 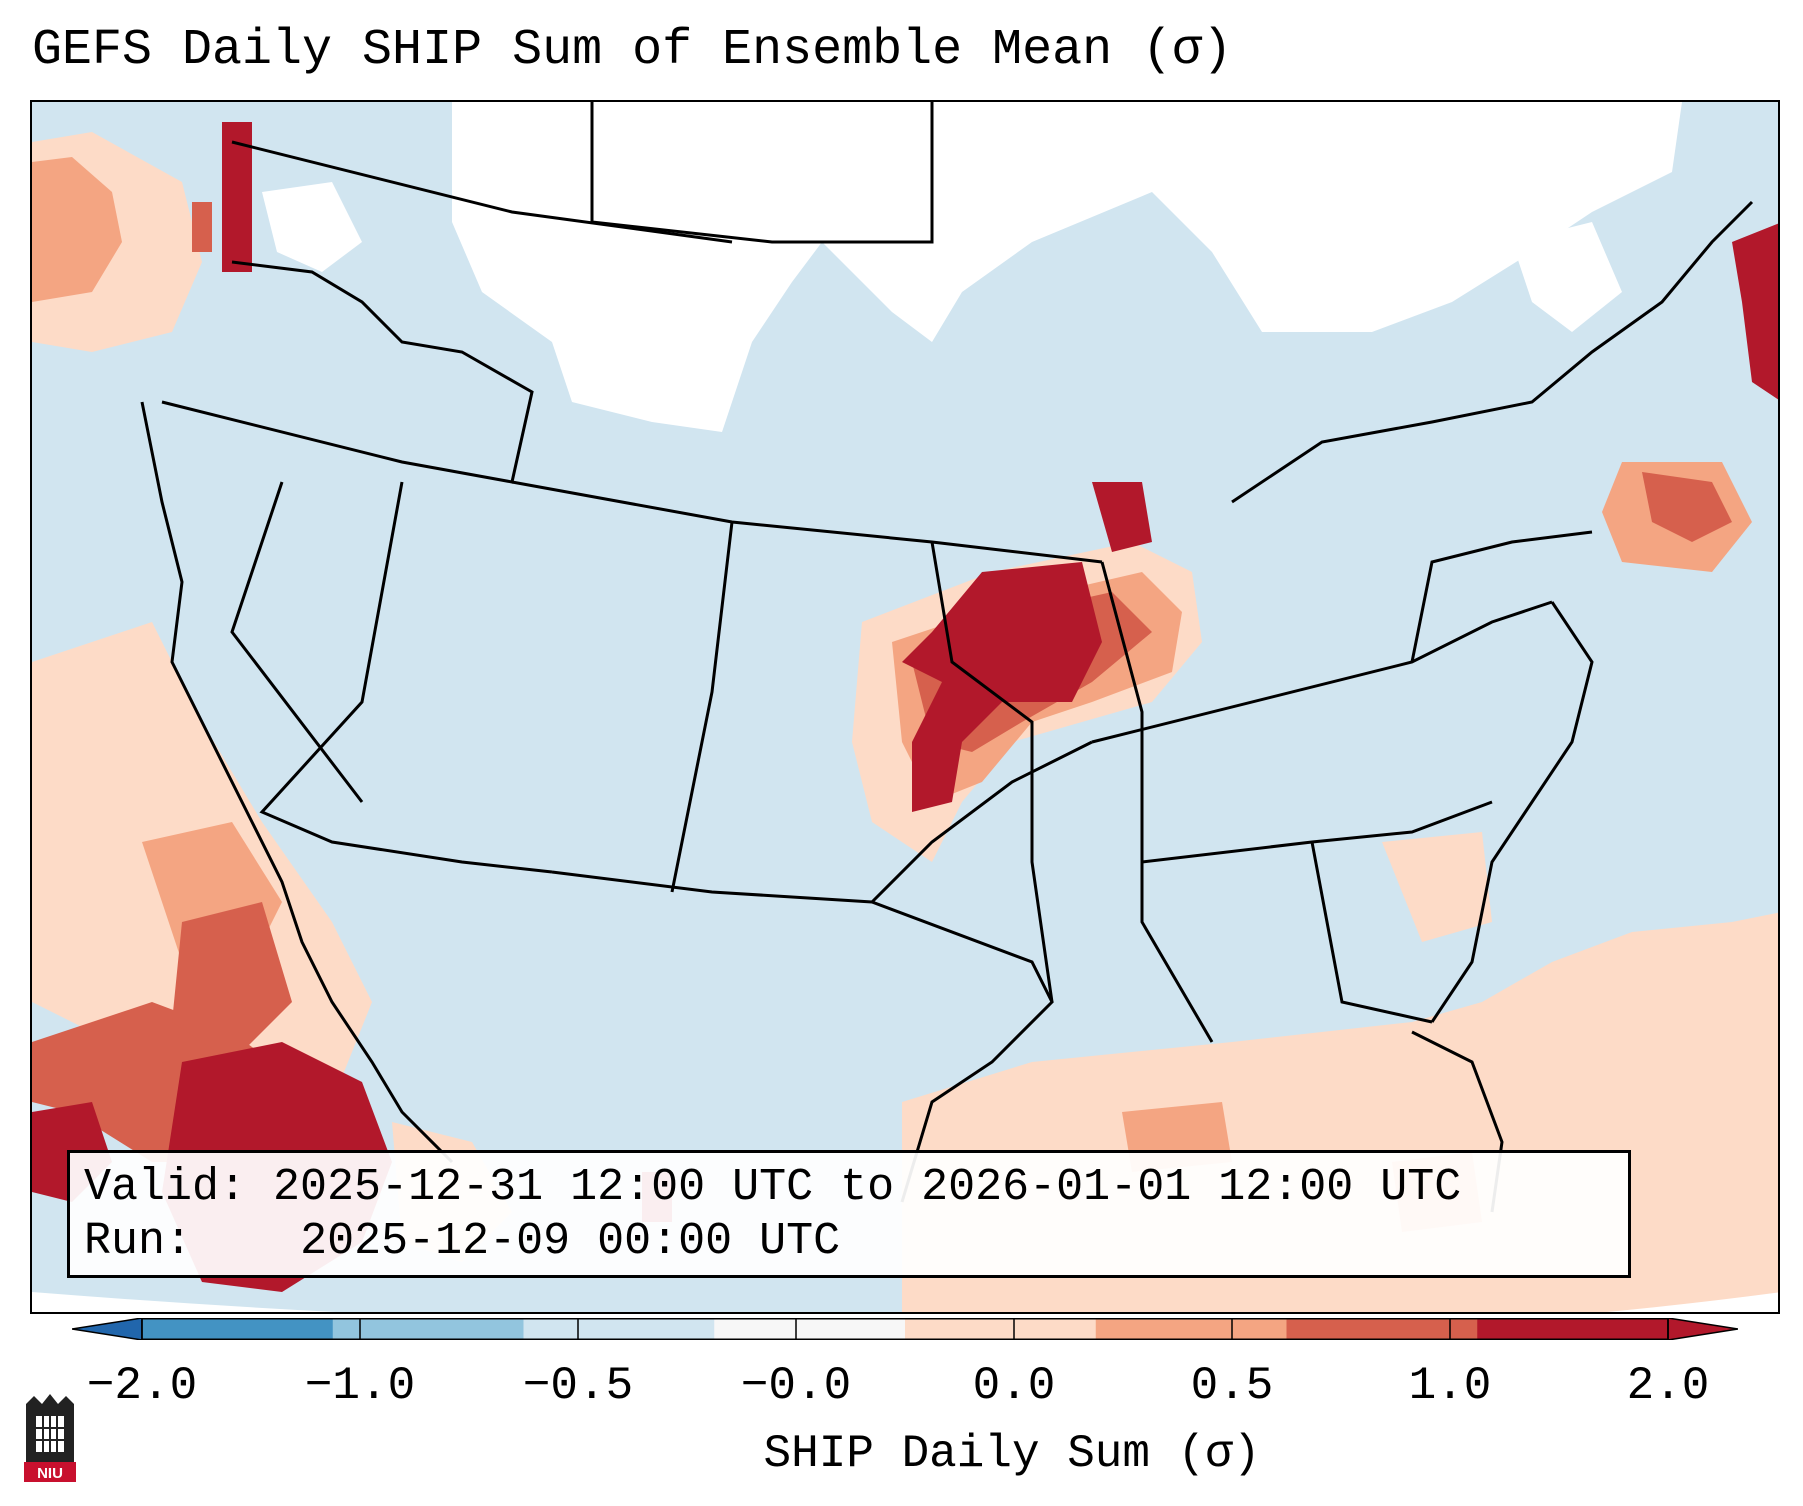 What do you see at coordinates (570, 1241) in the screenshot?
I see `run-value: 2025-12-09 00:00 UTC` at bounding box center [570, 1241].